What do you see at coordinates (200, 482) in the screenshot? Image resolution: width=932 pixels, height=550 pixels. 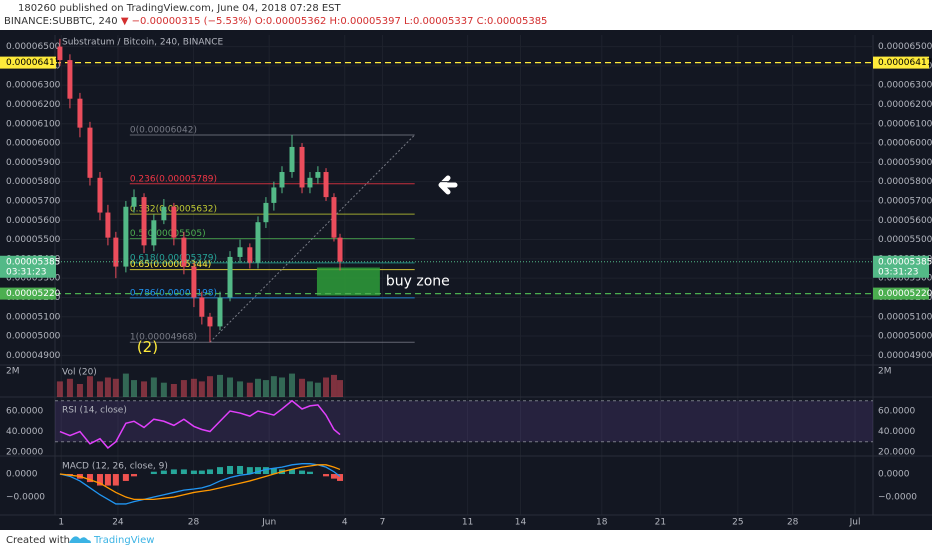 I see `macd-line` at bounding box center [200, 482].